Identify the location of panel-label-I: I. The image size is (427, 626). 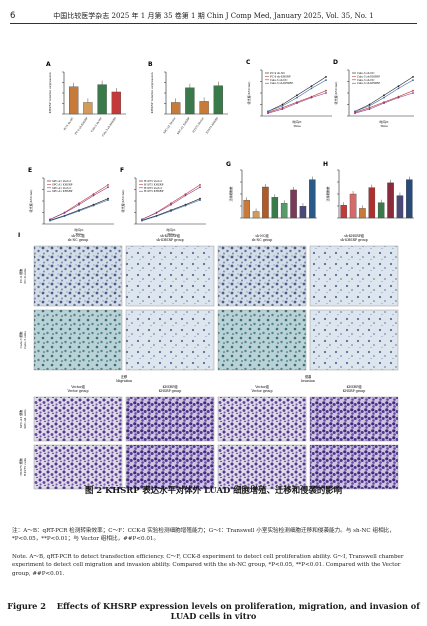
(19, 235).